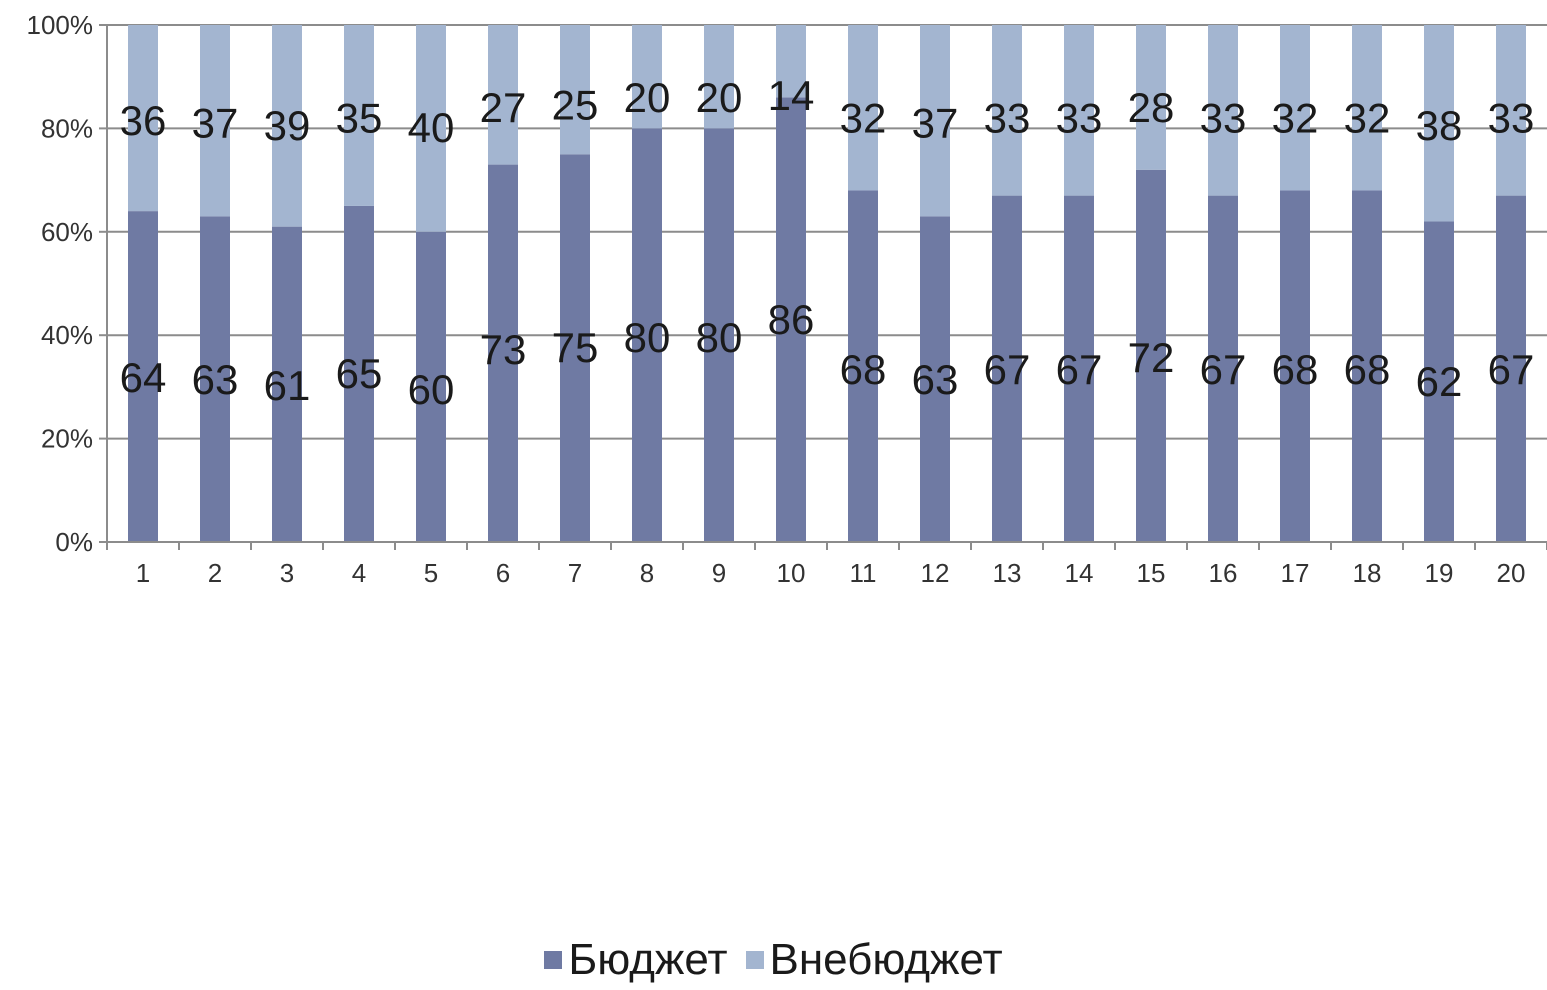  I want to click on data-label-budget: 75, so click(575, 347).